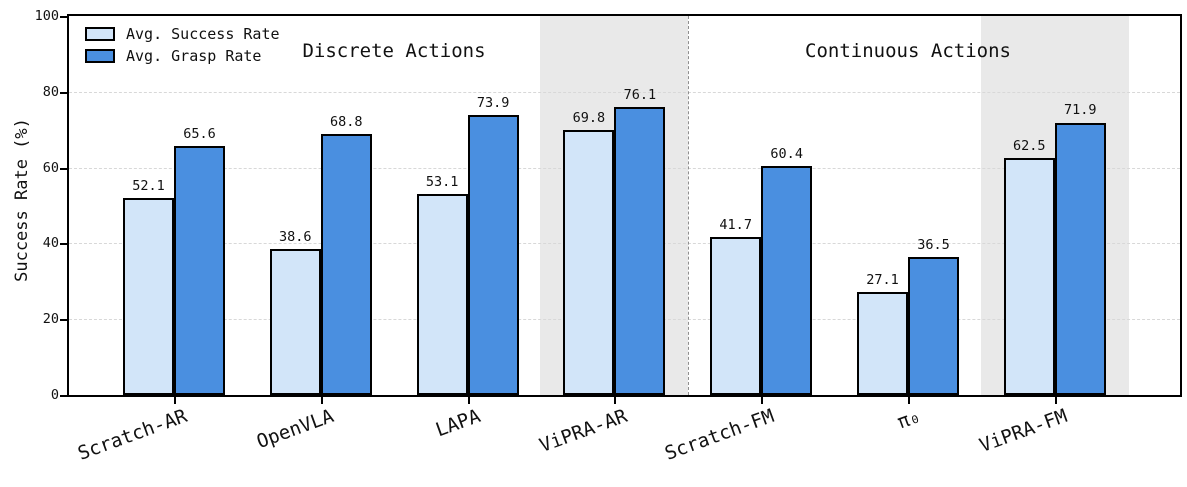 The height and width of the screenshot is (487, 1187). I want to click on bar-value-label: 52.1, so click(148, 185).